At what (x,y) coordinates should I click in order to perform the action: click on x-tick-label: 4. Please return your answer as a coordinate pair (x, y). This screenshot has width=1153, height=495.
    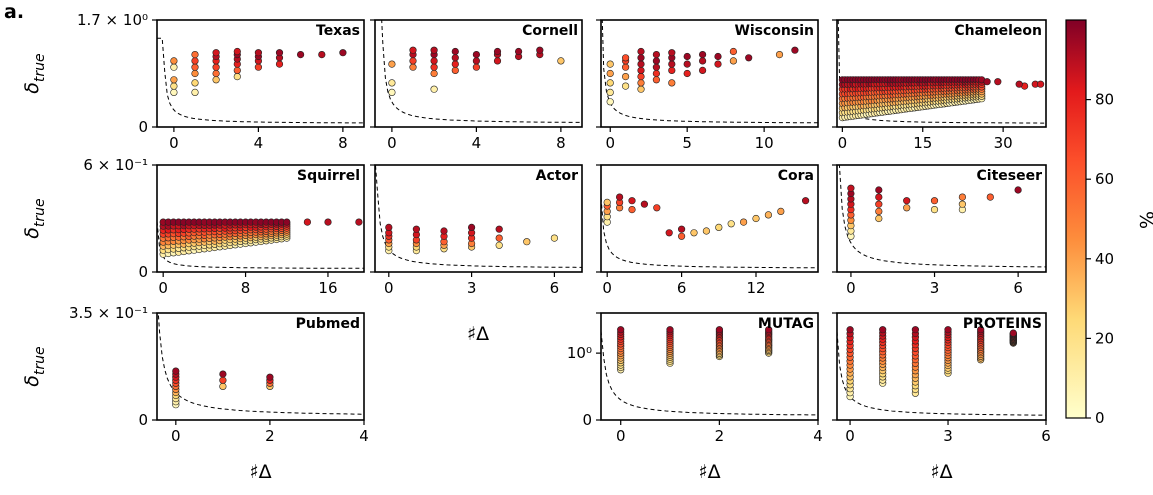
    Looking at the image, I should click on (364, 436).